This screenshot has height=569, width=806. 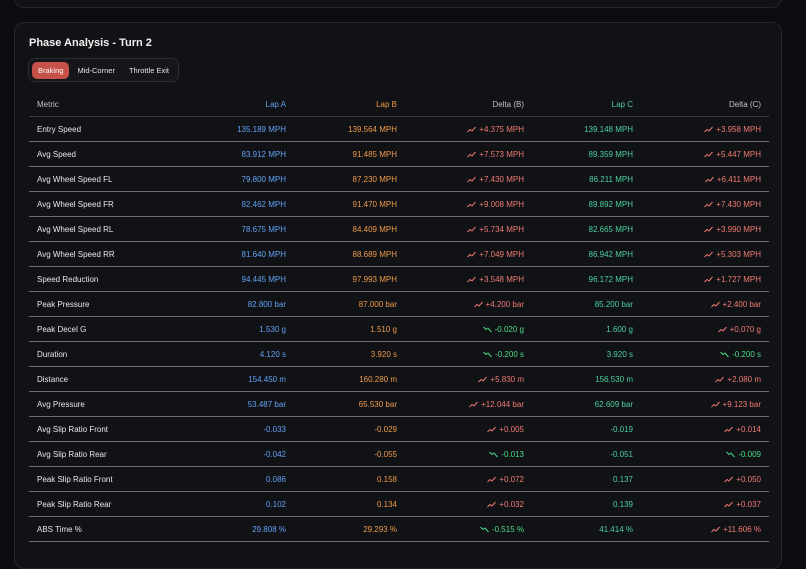 I want to click on value-cell: 79.800 MPH, so click(x=240, y=179).